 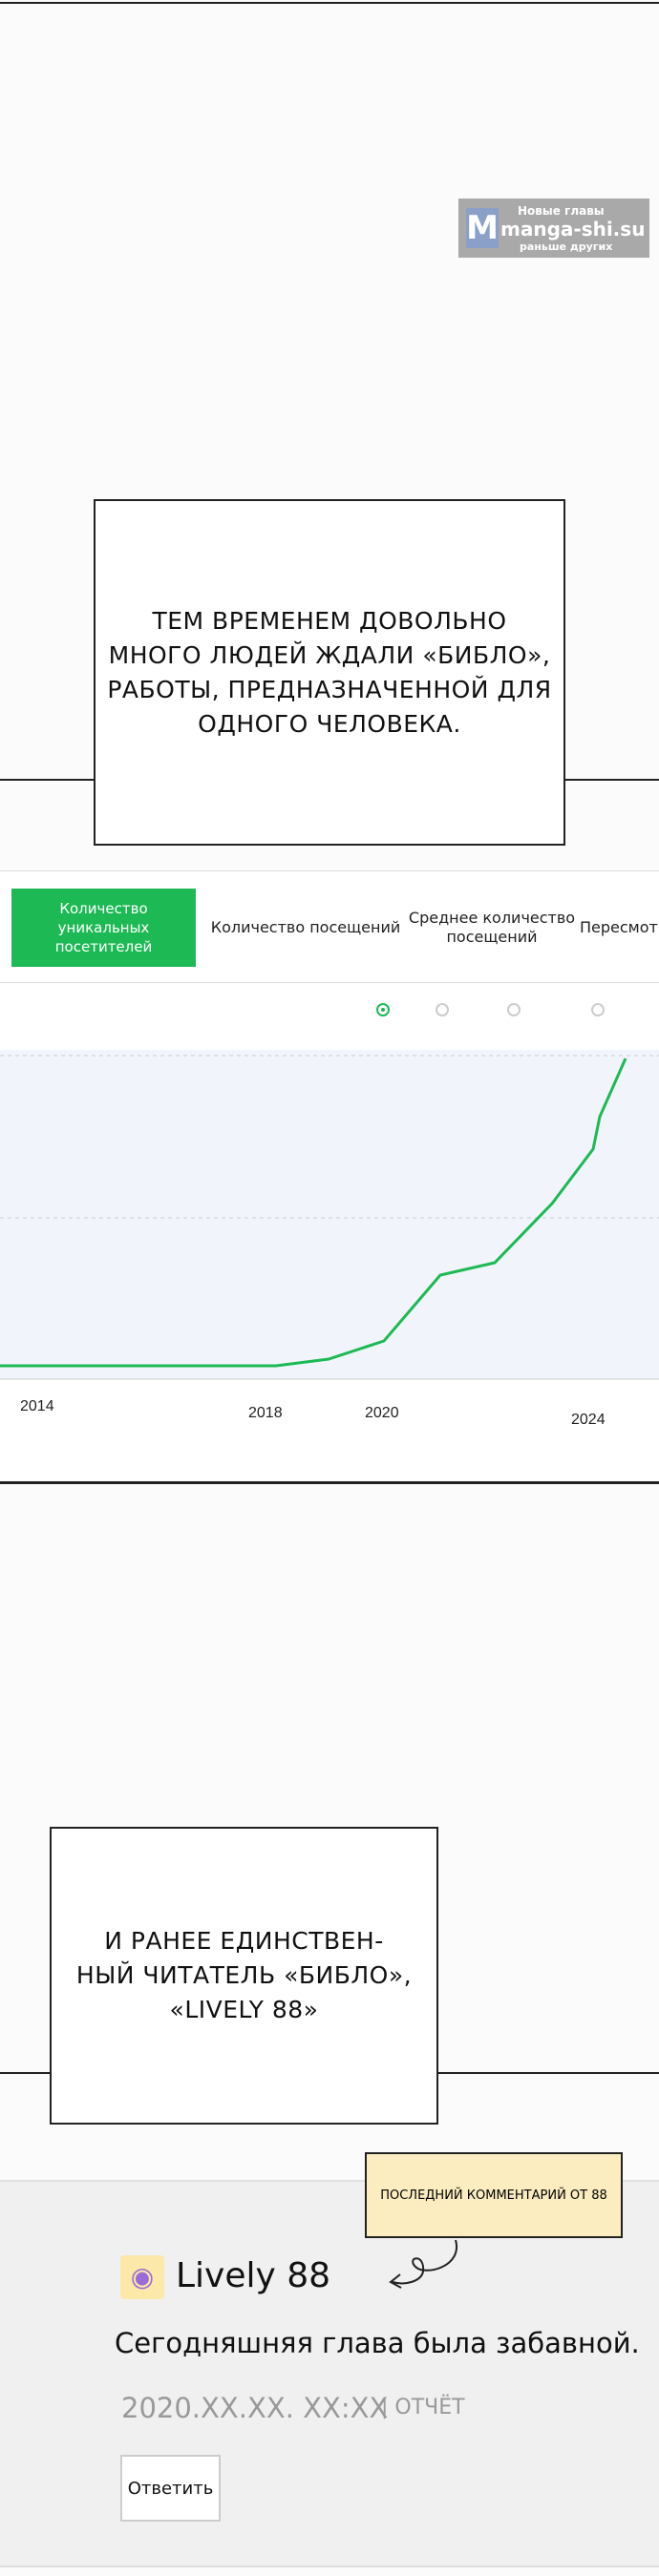 I want to click on x-label: 2020, so click(x=382, y=1413).